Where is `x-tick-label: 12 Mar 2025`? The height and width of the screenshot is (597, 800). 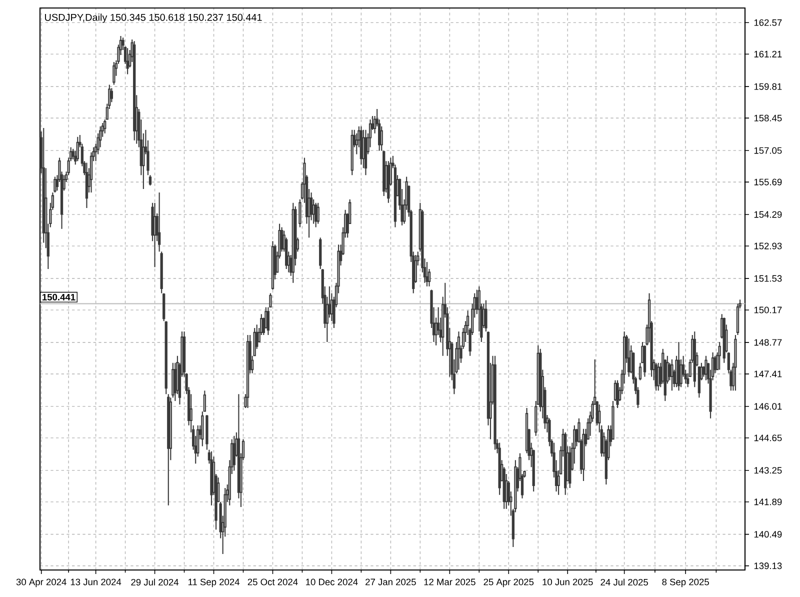
x-tick-label: 12 Mar 2025 is located at coordinates (450, 582).